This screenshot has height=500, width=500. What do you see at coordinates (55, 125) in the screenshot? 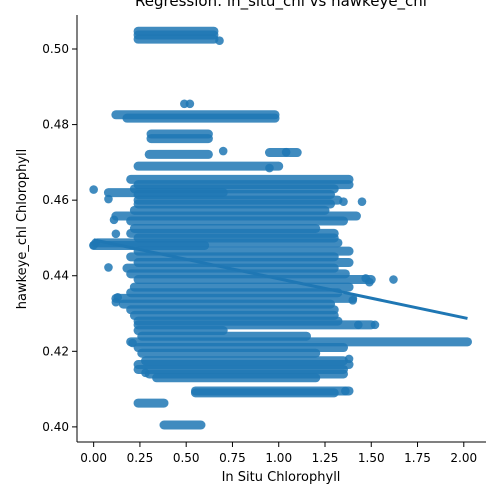
I see `y-tick-label-4: 0.48` at bounding box center [55, 125].